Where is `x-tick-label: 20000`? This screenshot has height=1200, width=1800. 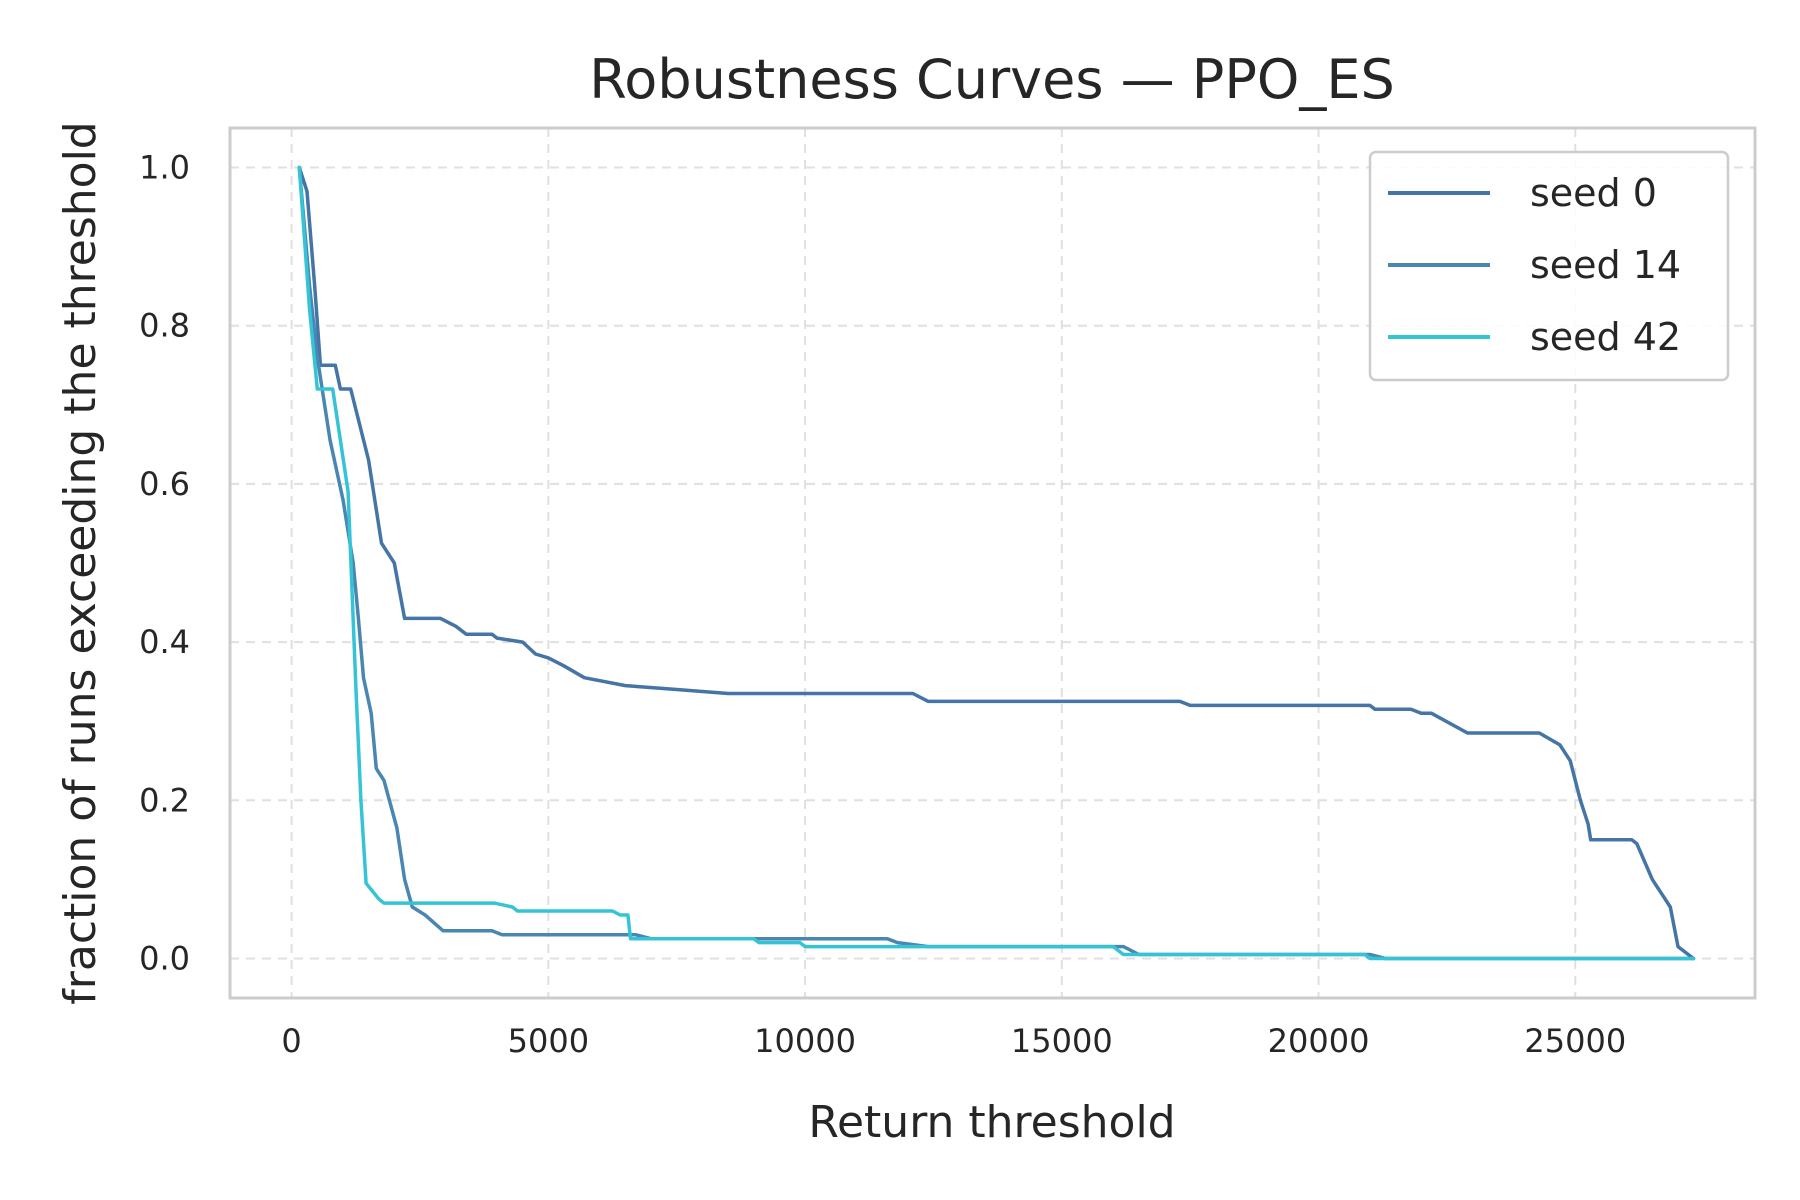 x-tick-label: 20000 is located at coordinates (1319, 1041).